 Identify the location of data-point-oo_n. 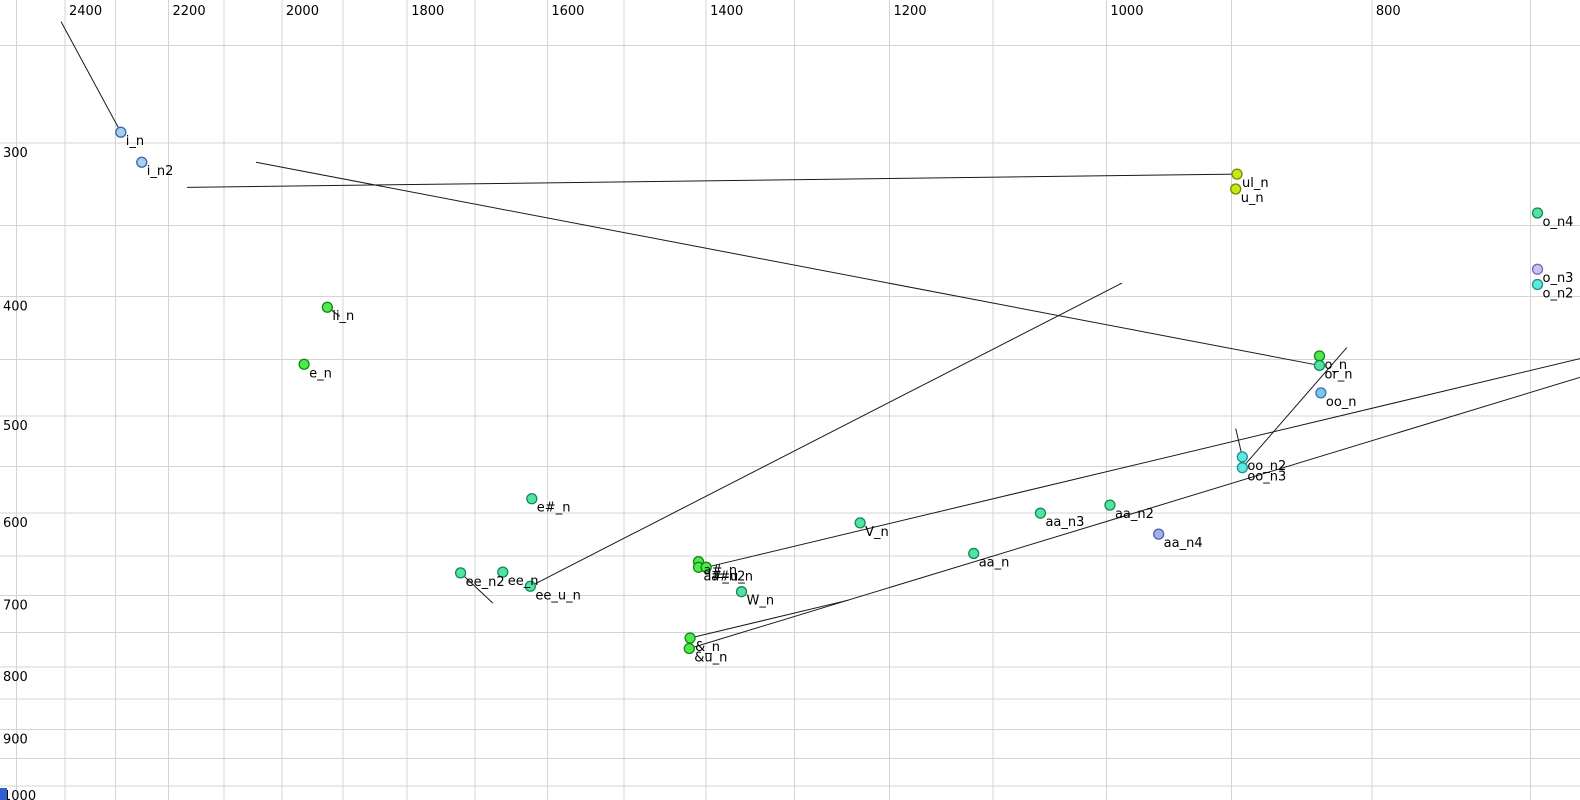
(1321, 393).